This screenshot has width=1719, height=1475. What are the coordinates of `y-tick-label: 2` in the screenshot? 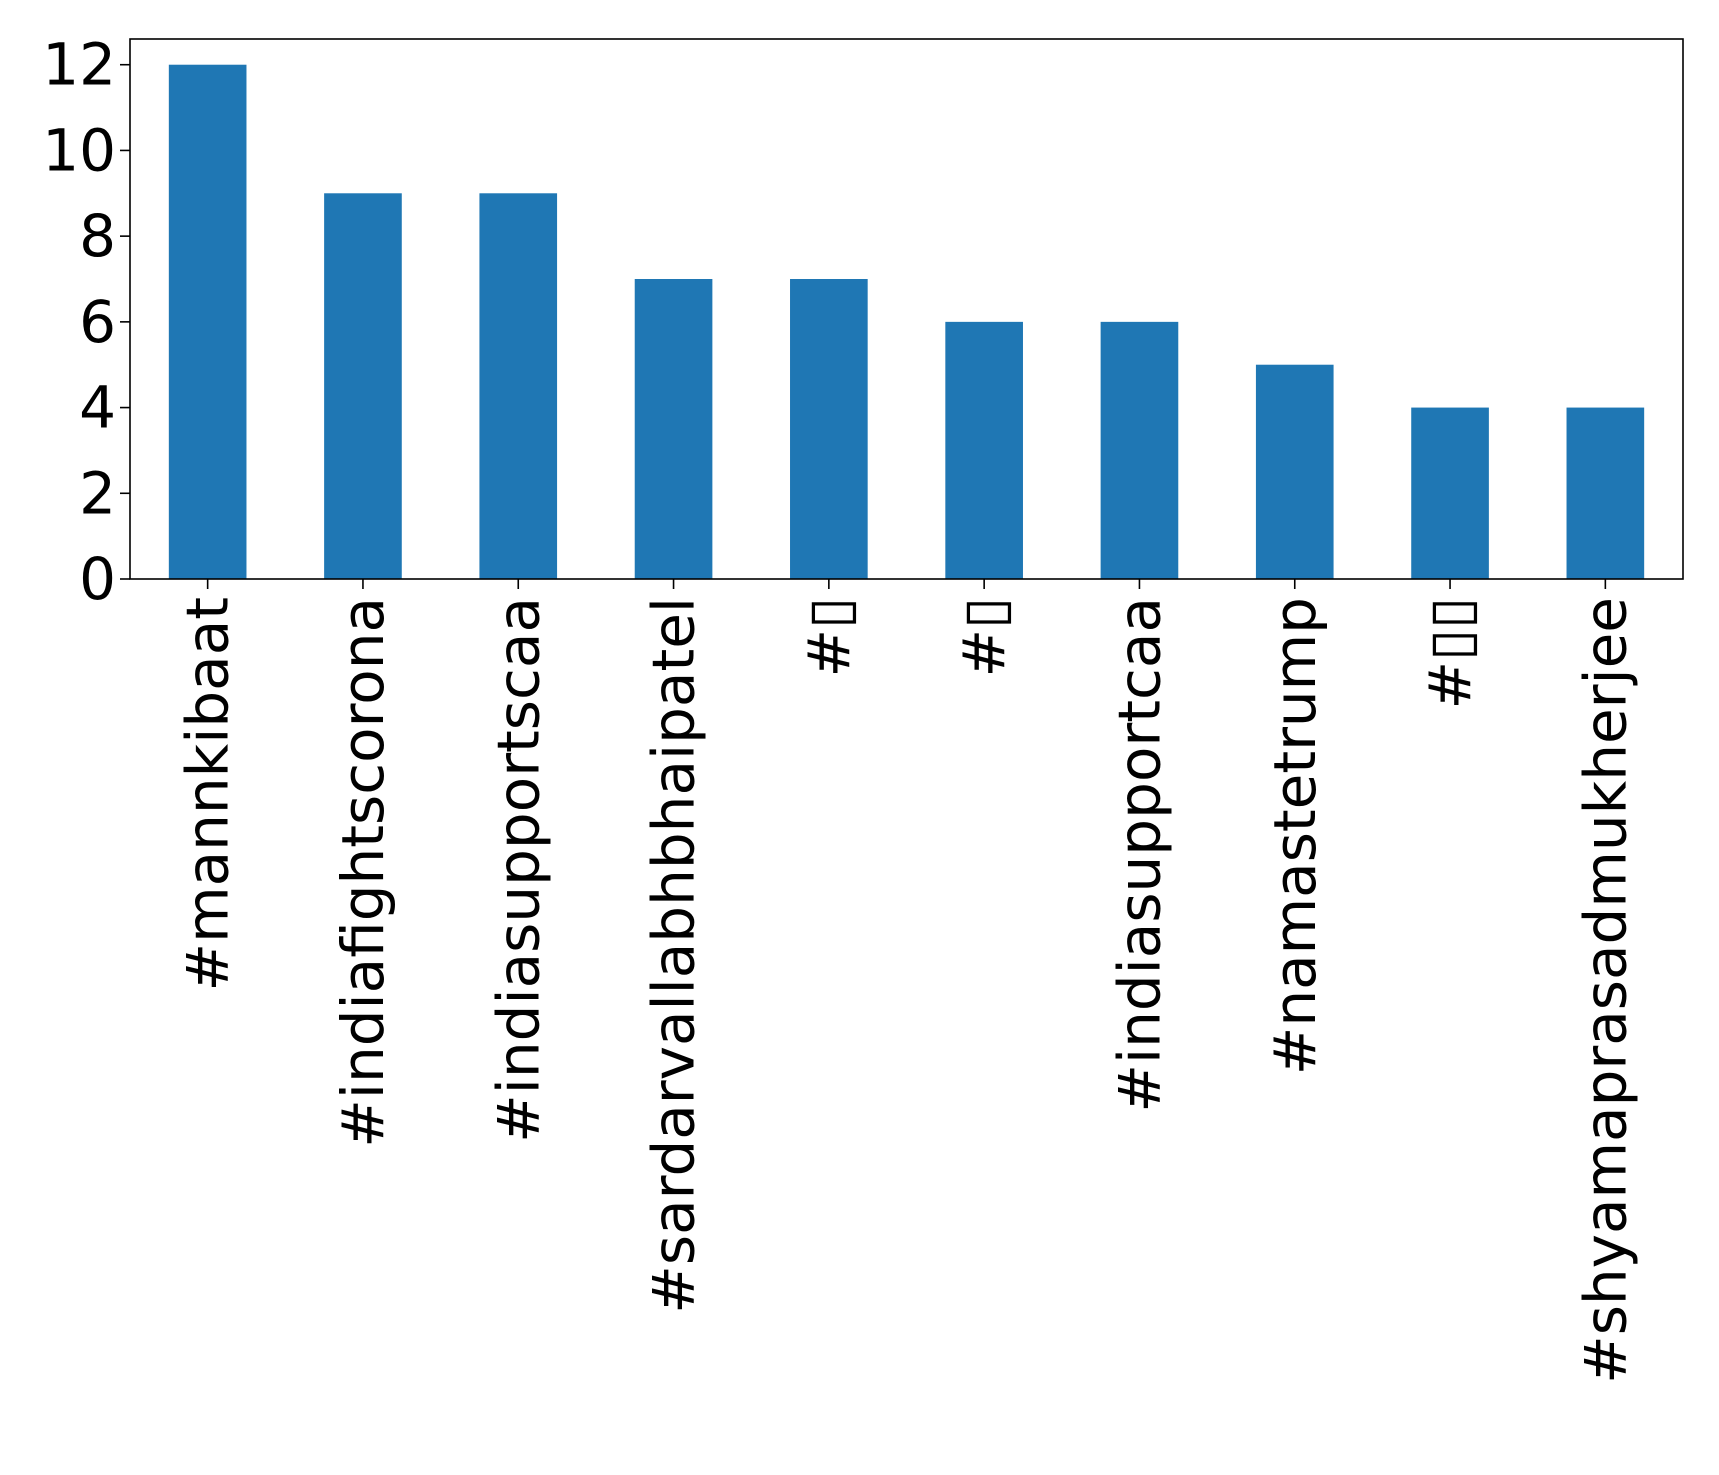 It's located at (97, 493).